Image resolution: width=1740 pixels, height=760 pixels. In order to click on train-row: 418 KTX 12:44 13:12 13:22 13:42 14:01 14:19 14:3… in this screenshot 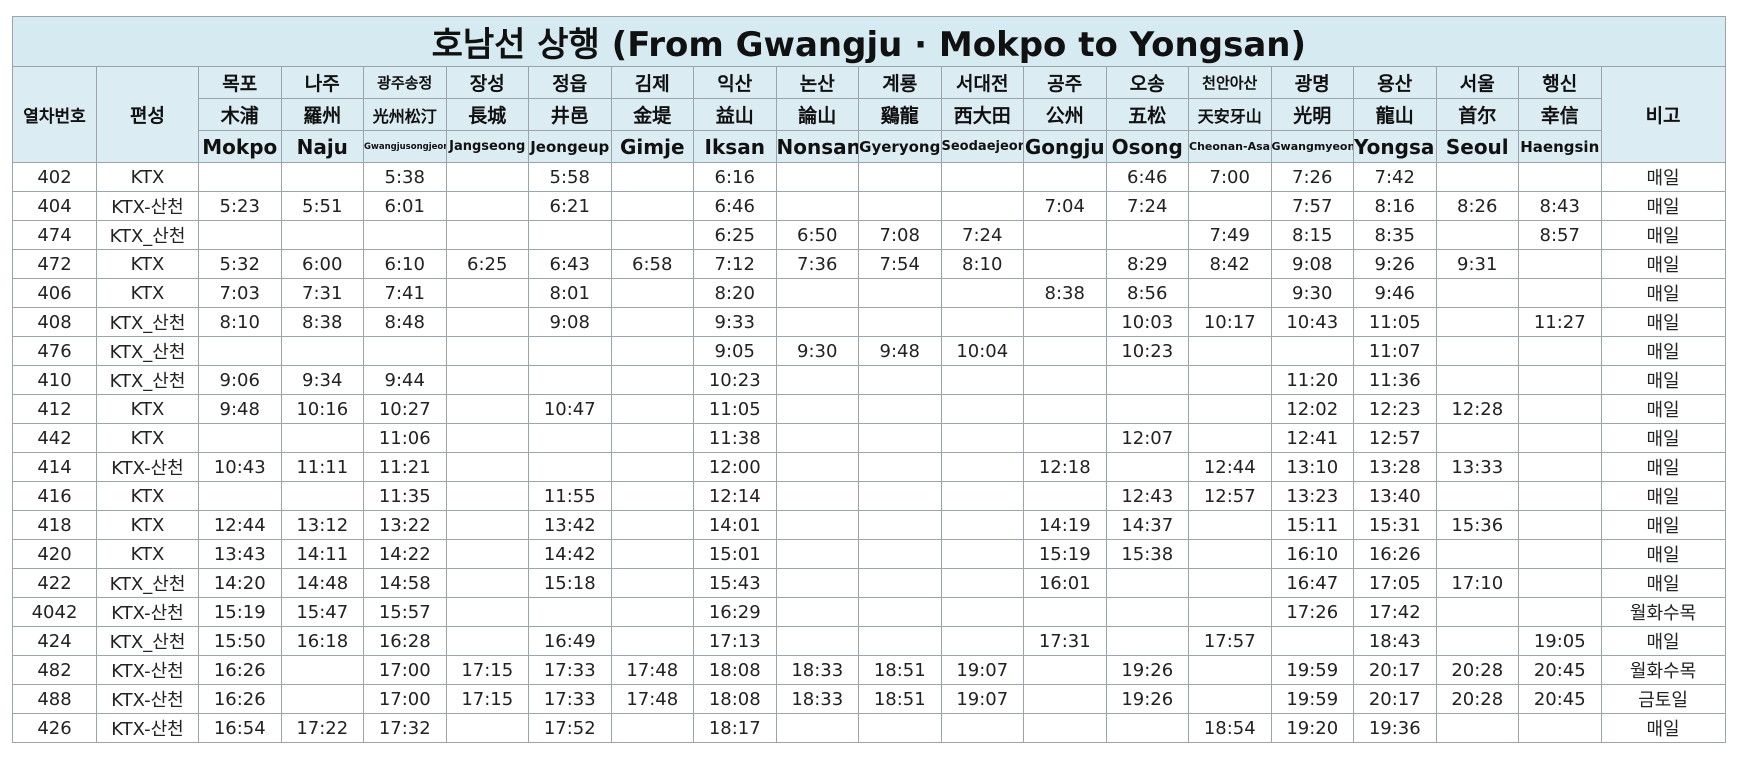, I will do `click(869, 525)`.